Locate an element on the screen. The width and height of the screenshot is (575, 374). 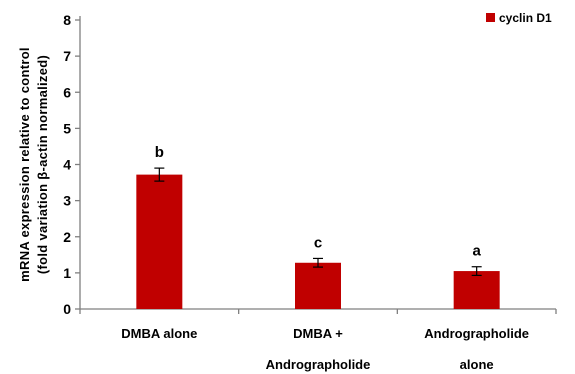
y-tick-label: 0 is located at coordinates (67, 309).